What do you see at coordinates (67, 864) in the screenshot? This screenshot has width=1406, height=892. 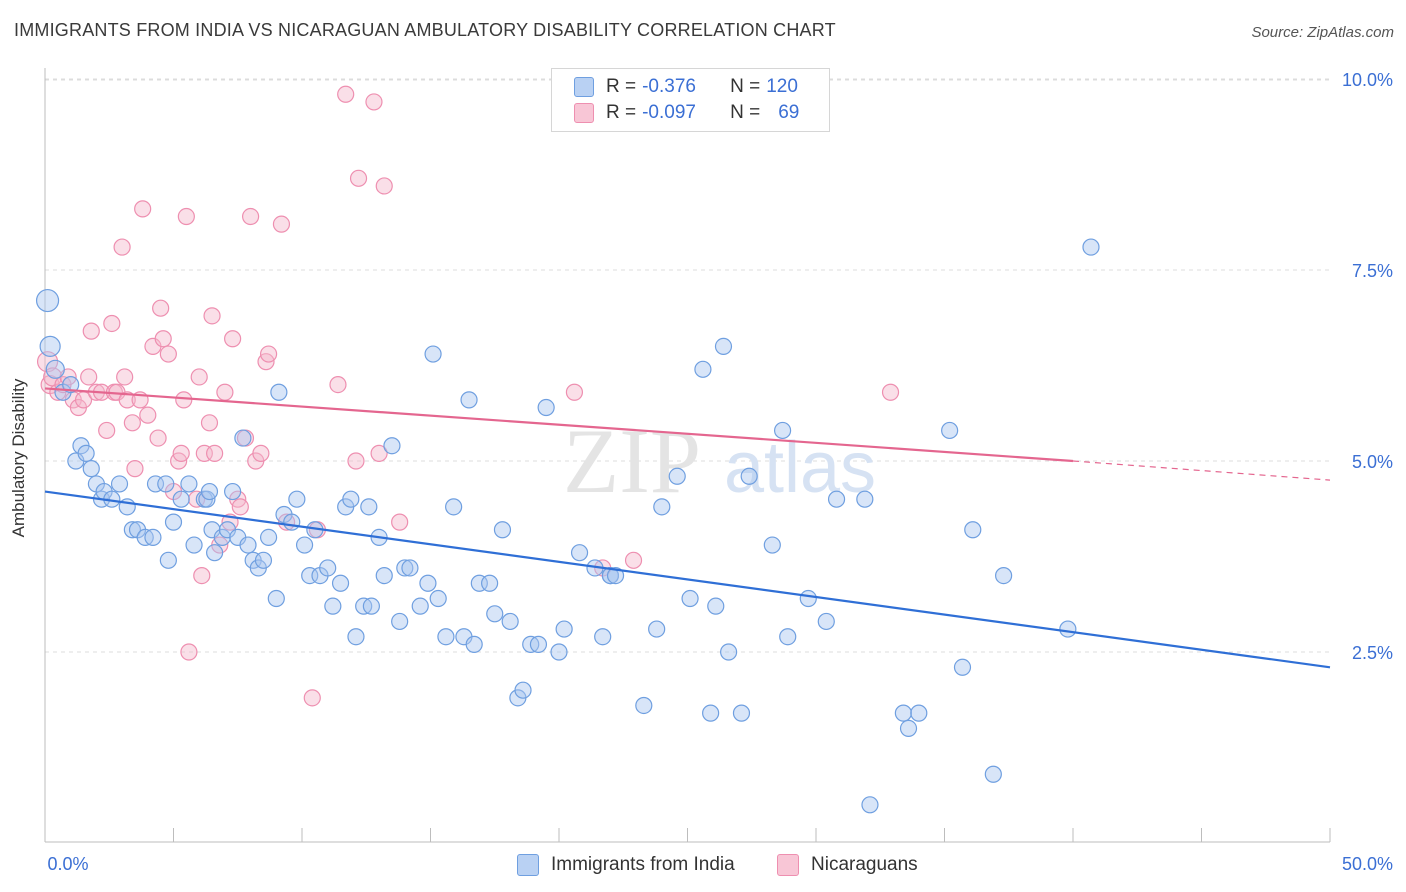 I see `x-tick-label: 0.0%` at bounding box center [67, 864].